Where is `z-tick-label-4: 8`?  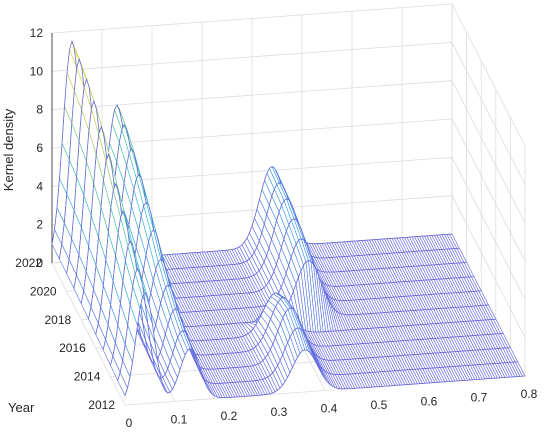 z-tick-label-4: 8 is located at coordinates (39, 110).